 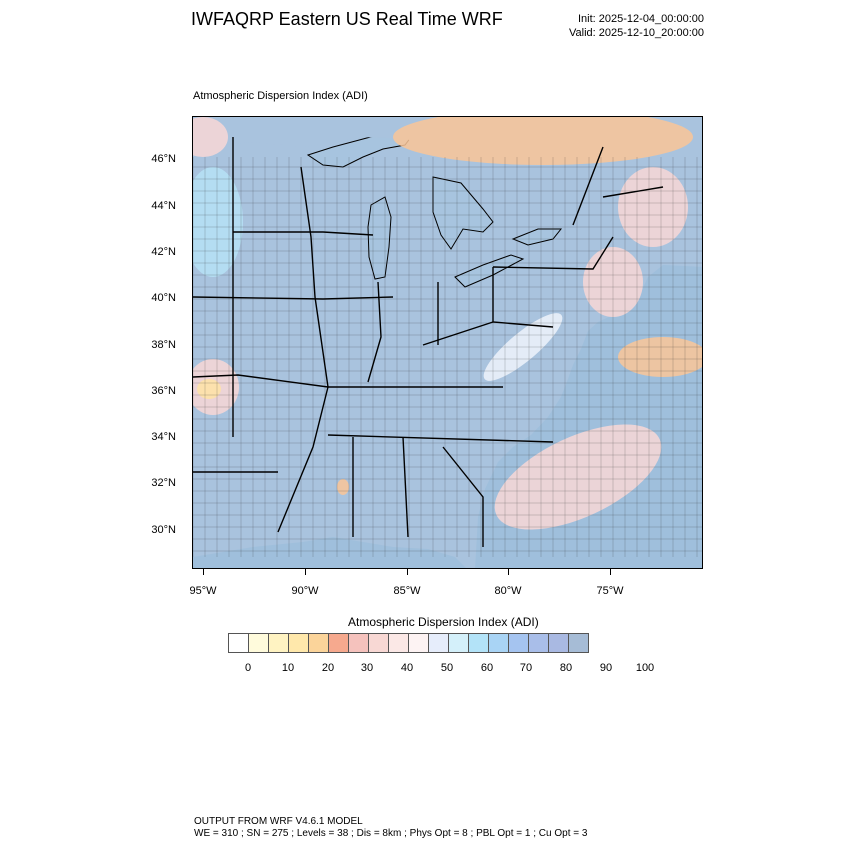 What do you see at coordinates (508, 591) in the screenshot?
I see `lon-label-80: 80°W` at bounding box center [508, 591].